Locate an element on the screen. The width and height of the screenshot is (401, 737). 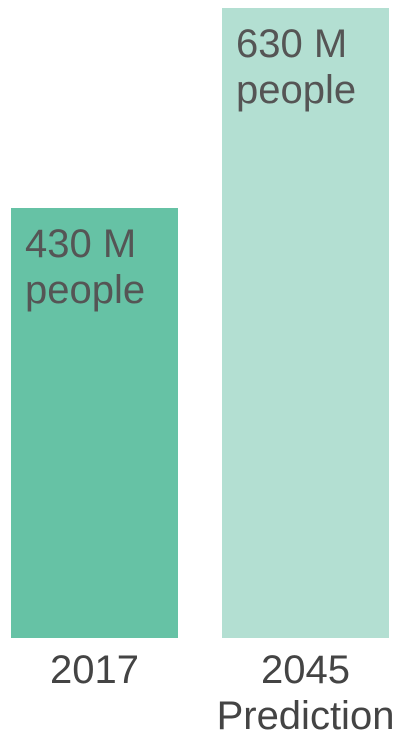
x-tick-label-2045: 2045 Prediction is located at coordinates (306, 692).